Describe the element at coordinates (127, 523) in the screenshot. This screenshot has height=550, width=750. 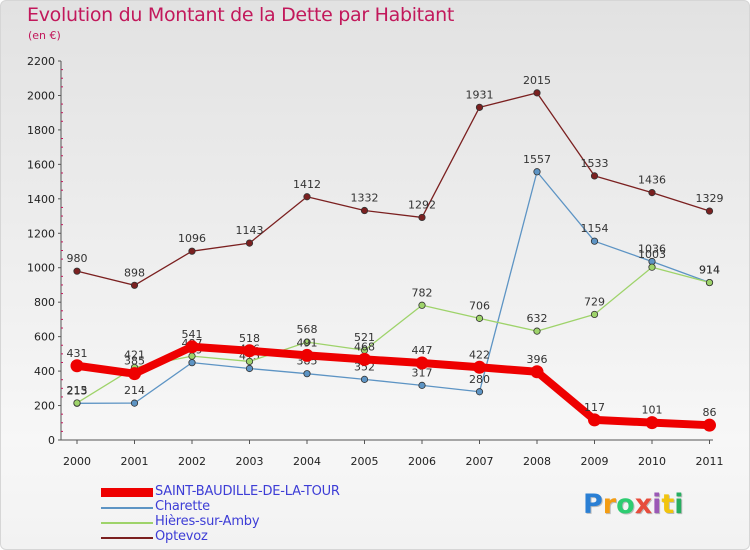
I see `legend-swatch-hieres-sur-amby` at that location.